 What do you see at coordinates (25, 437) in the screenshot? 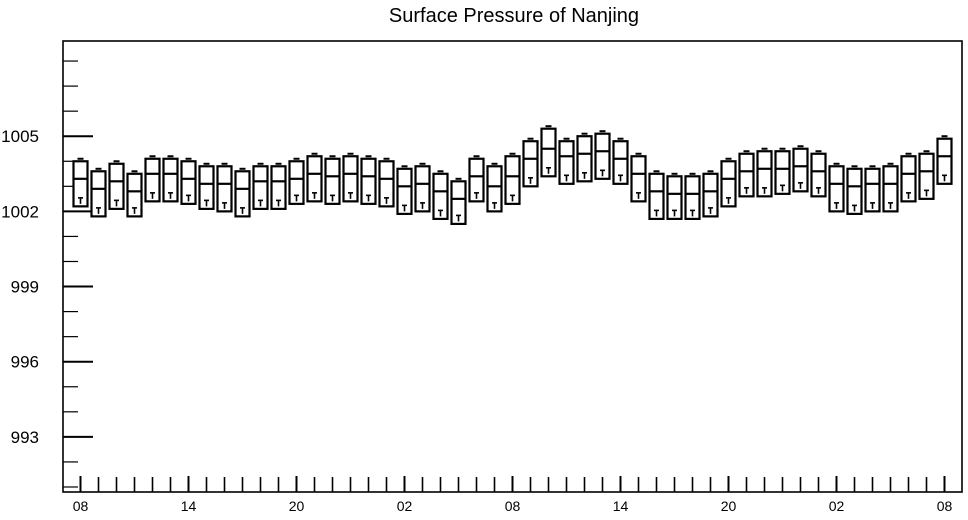
I see `y-tick-label: 993` at bounding box center [25, 437].